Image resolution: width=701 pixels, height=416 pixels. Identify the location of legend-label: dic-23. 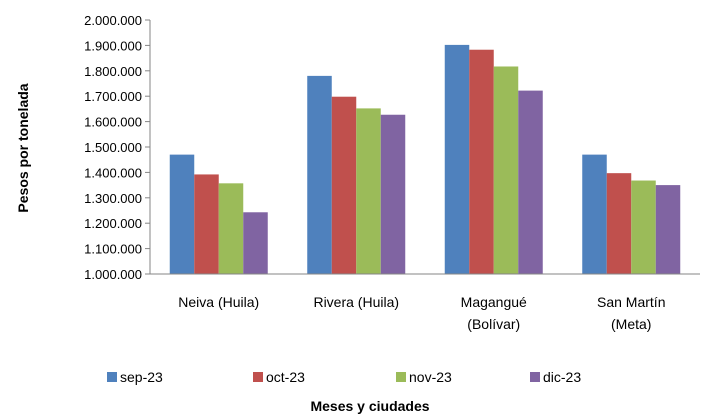
(562, 377).